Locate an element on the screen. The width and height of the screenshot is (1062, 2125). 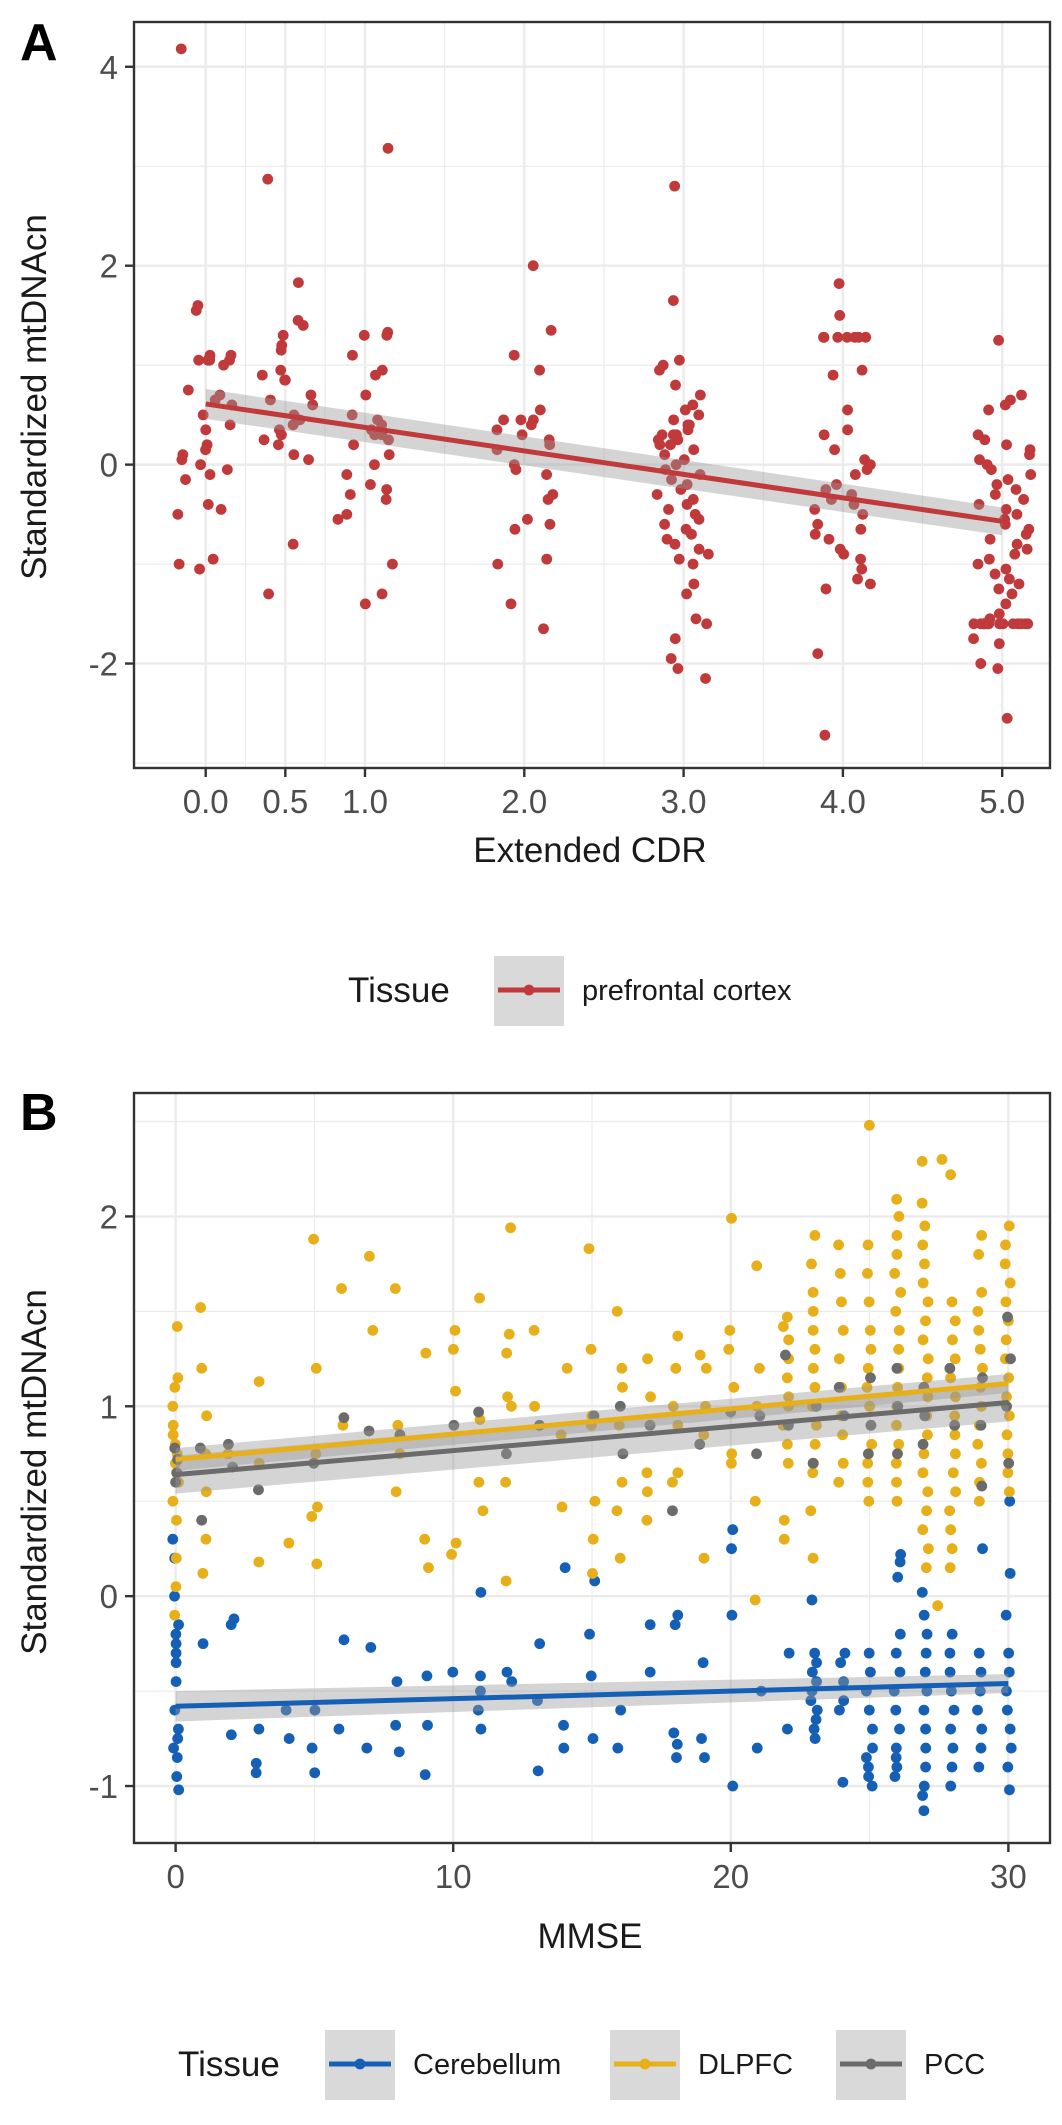
x-tick-label: 2.0 is located at coordinates (524, 801).